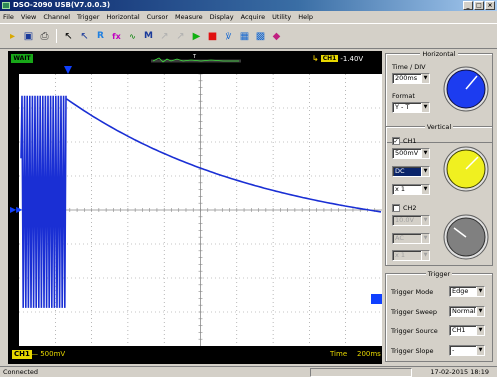 This screenshot has height=377, width=497. Describe the element at coordinates (466, 169) in the screenshot. I see `ch1-volts-knob` at that location.